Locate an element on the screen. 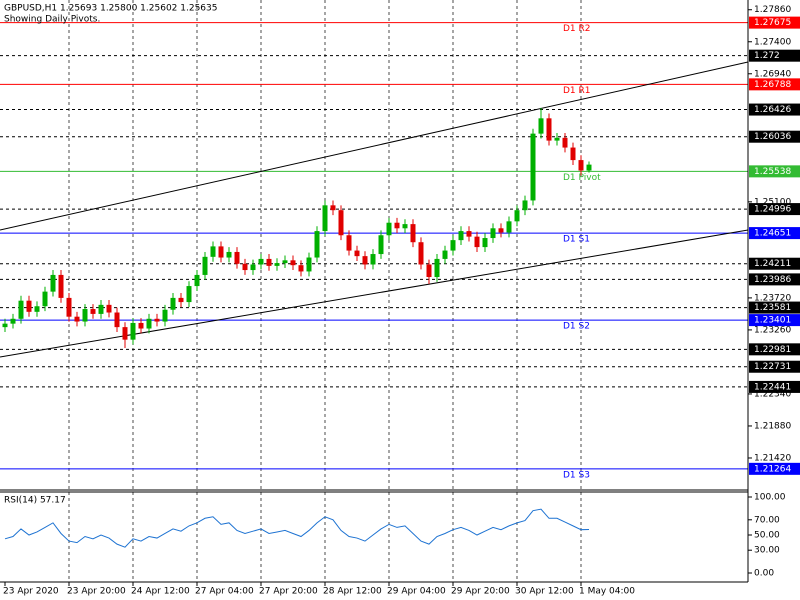 The image size is (800, 600). level-value: 1.21264 is located at coordinates (772, 469).